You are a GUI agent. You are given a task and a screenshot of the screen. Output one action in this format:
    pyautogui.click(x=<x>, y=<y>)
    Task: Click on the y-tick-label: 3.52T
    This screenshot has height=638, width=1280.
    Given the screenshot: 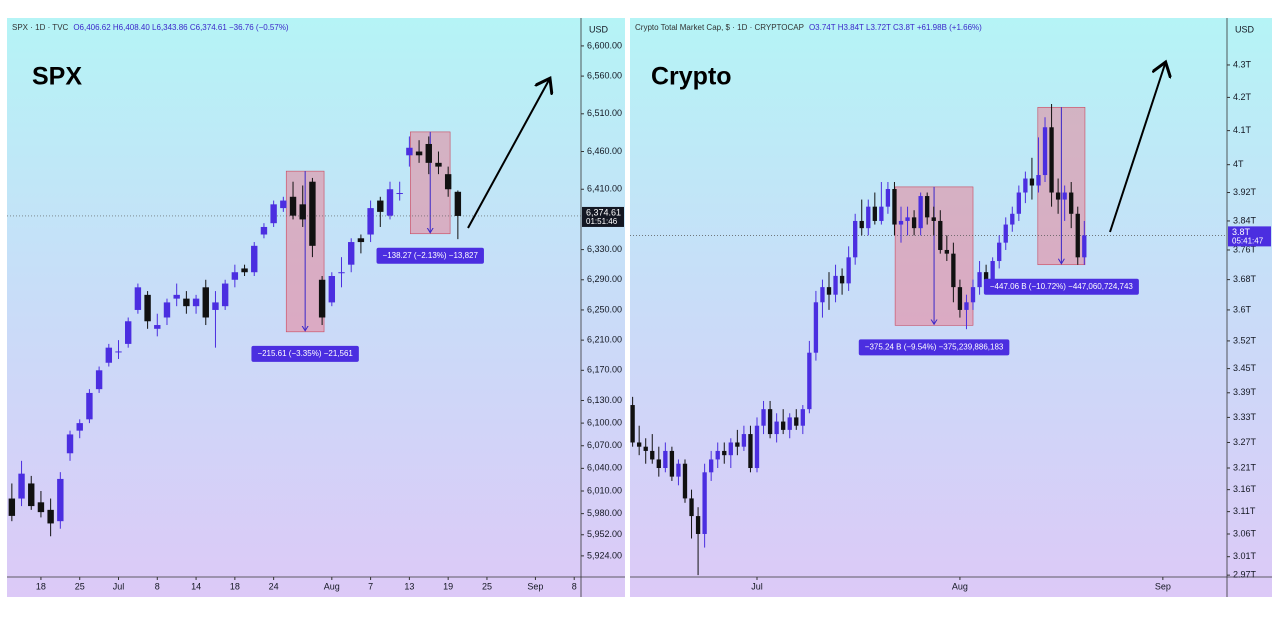 What is the action you would take?
    pyautogui.click(x=1245, y=340)
    